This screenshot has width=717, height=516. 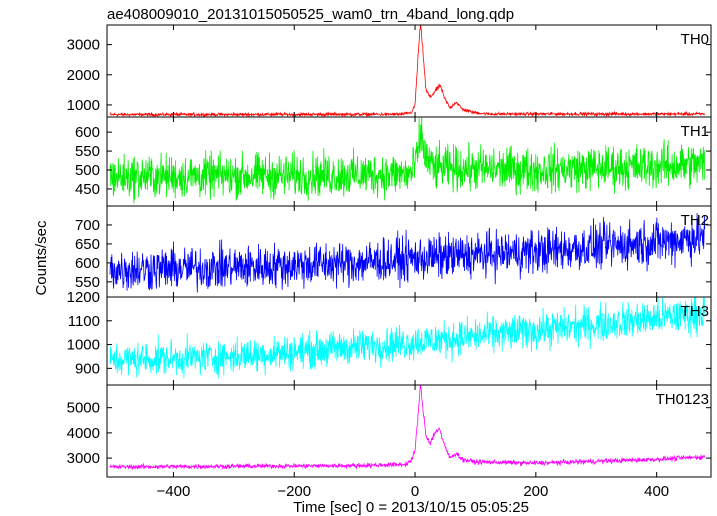 I want to click on y-tick-label: 500, so click(x=87, y=170).